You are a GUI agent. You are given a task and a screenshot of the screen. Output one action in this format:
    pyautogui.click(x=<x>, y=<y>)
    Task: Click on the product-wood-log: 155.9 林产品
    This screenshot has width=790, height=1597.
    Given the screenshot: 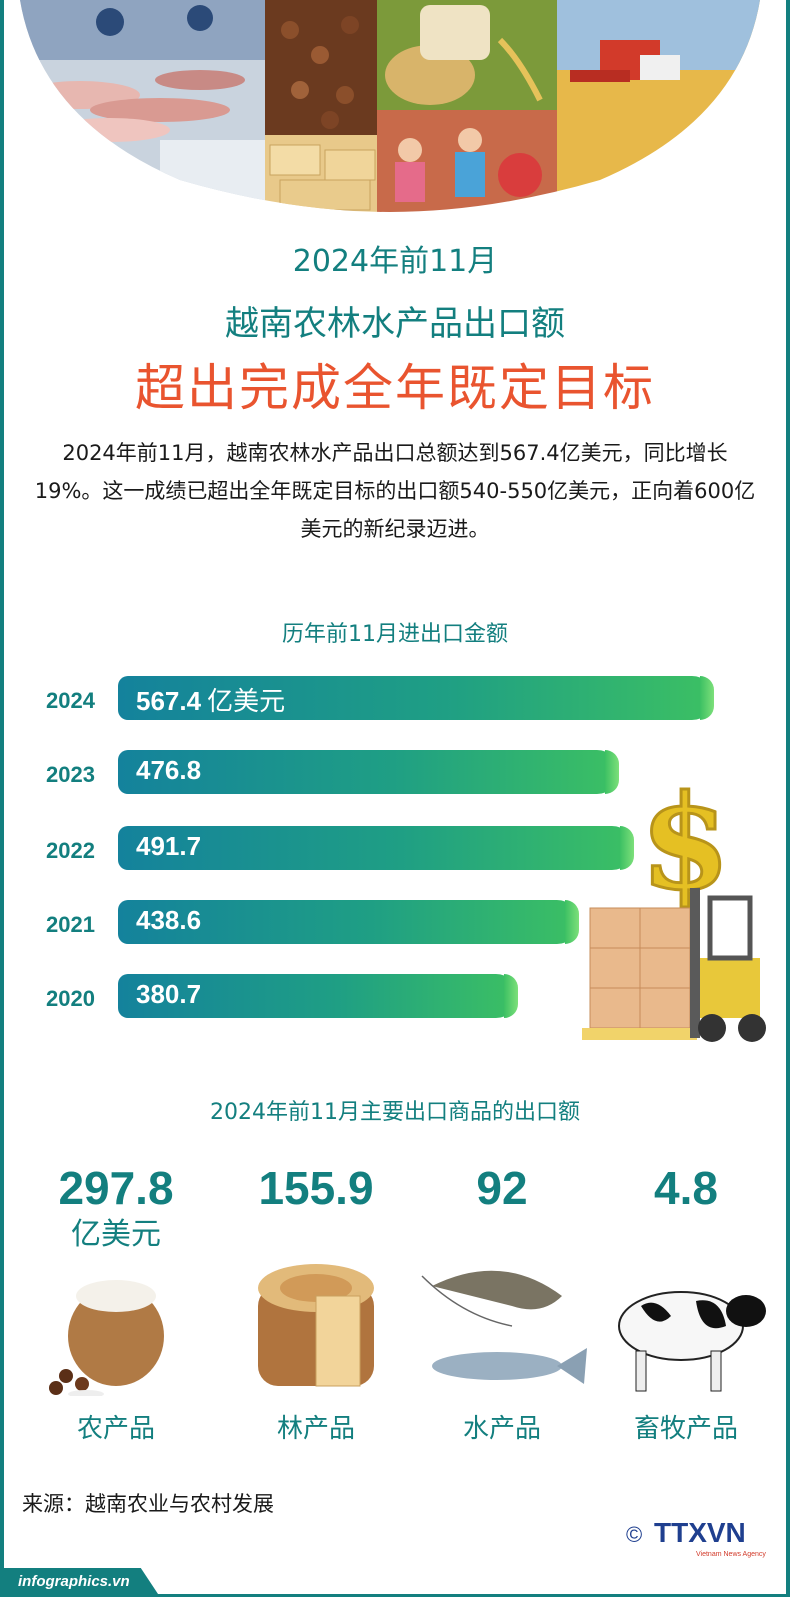 What is the action you would take?
    pyautogui.click(x=316, y=1302)
    